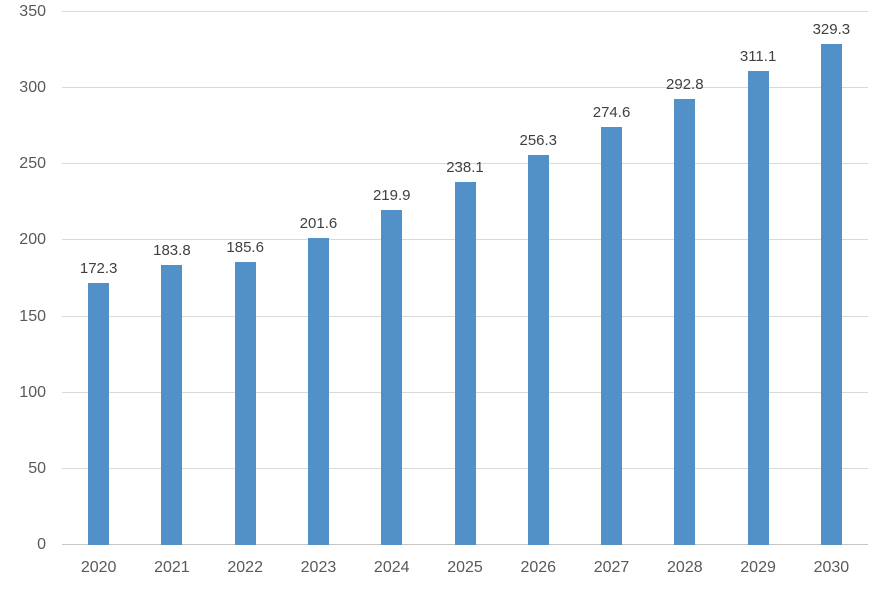  I want to click on x-tick-label: 2028, so click(685, 567).